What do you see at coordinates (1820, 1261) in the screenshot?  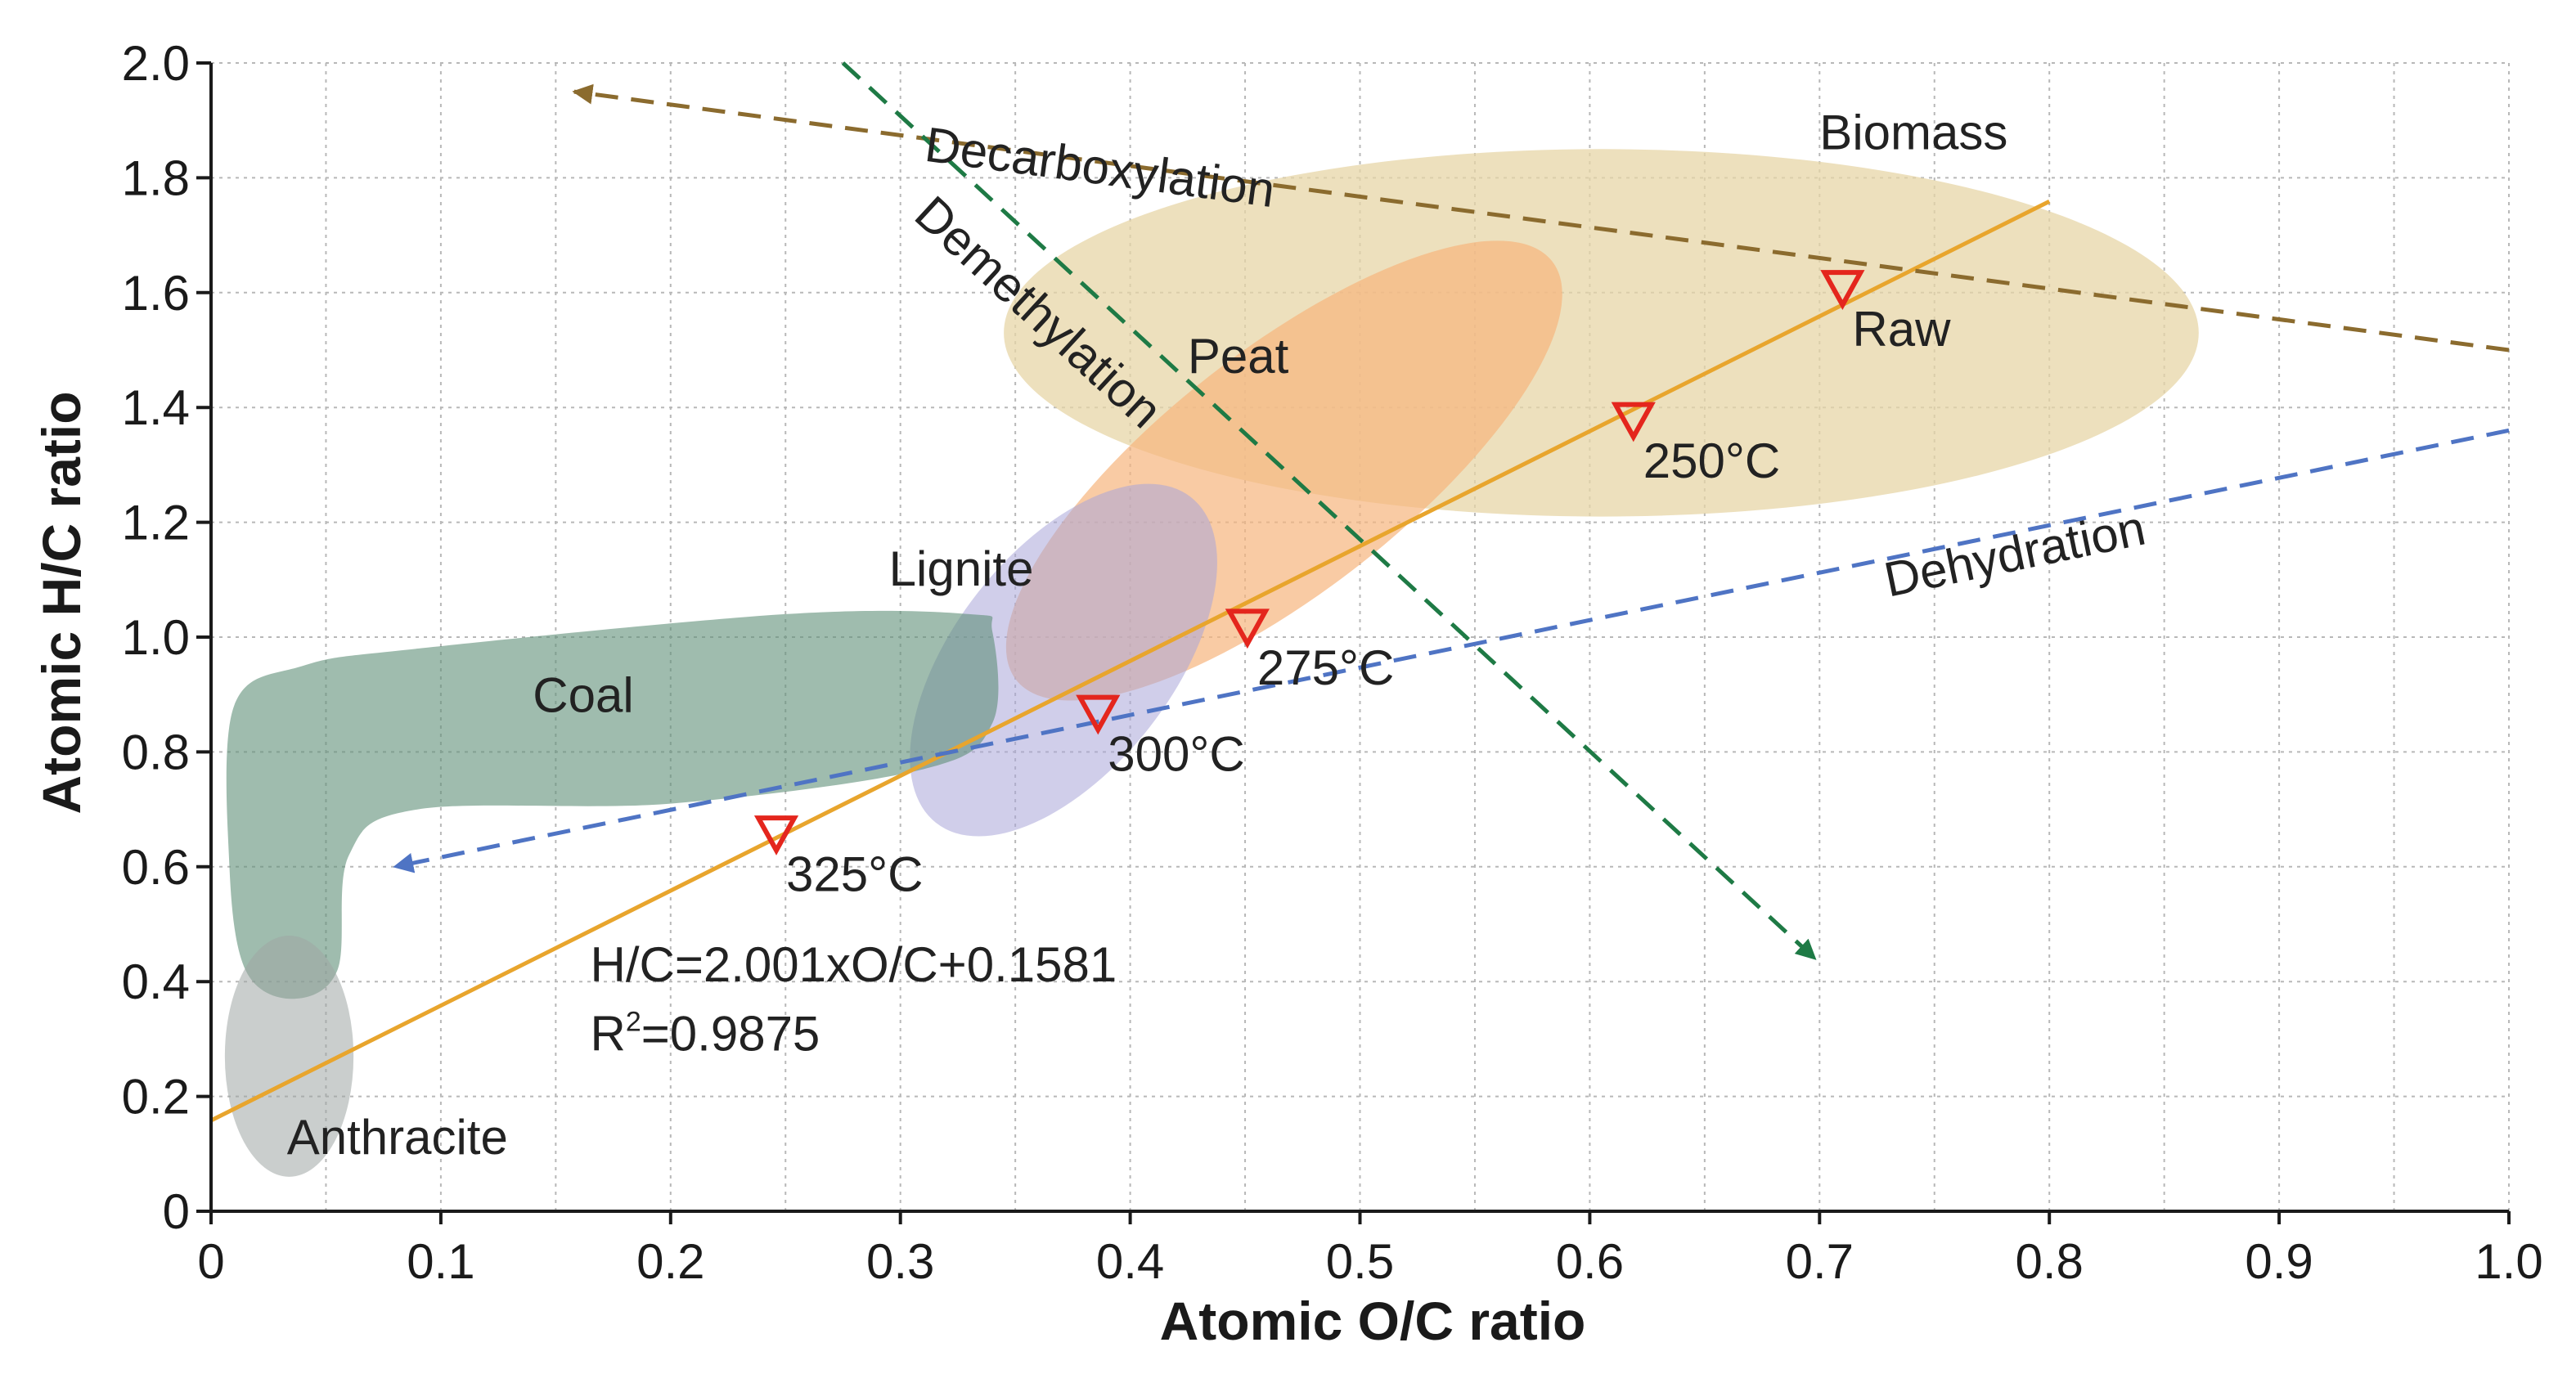 I see `x-tick-label: 0.7` at bounding box center [1820, 1261].